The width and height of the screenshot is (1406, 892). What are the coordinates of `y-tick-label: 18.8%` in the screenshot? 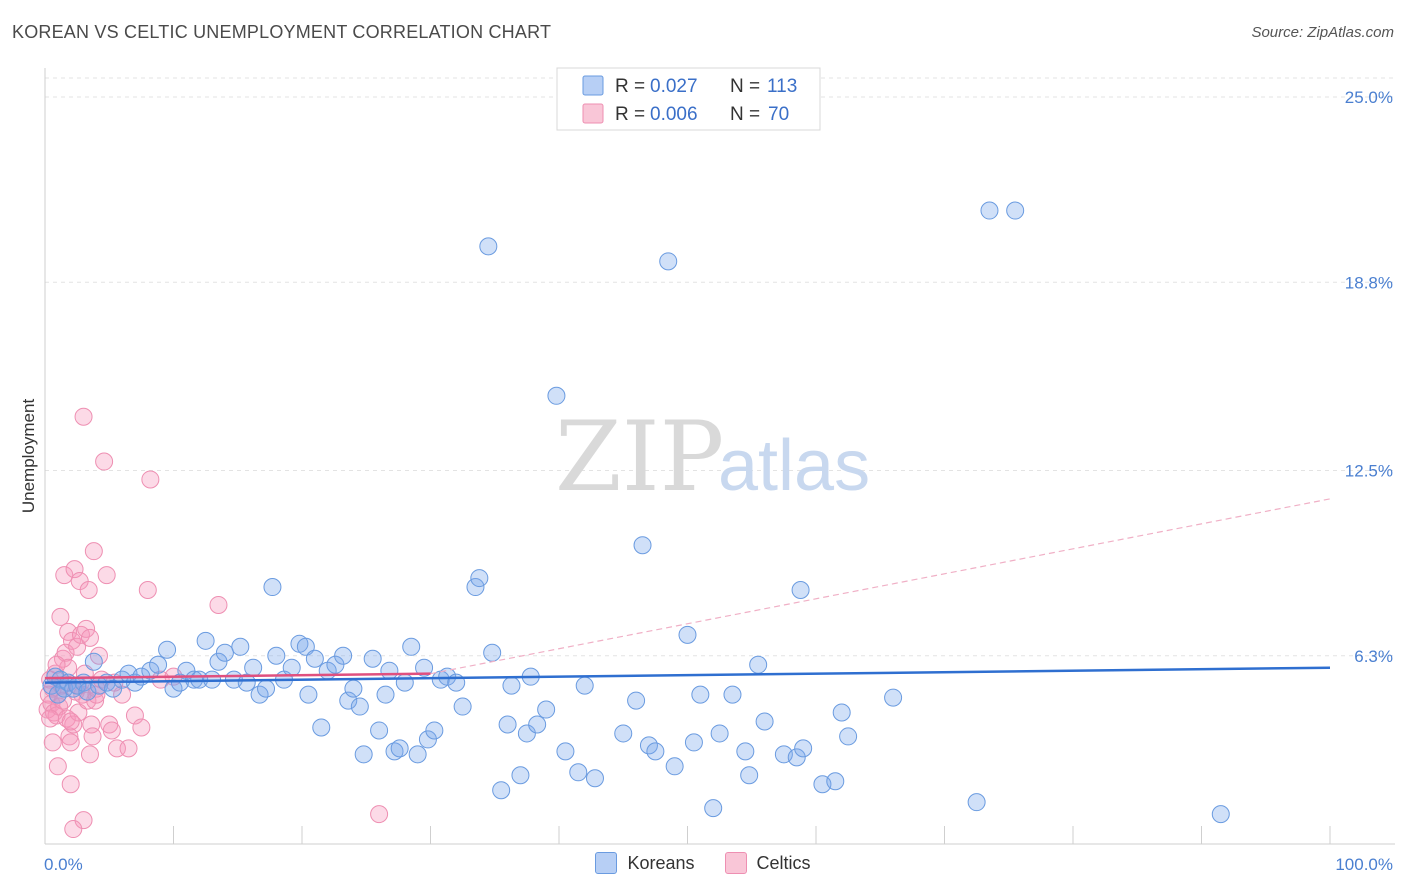 It's located at (1369, 282).